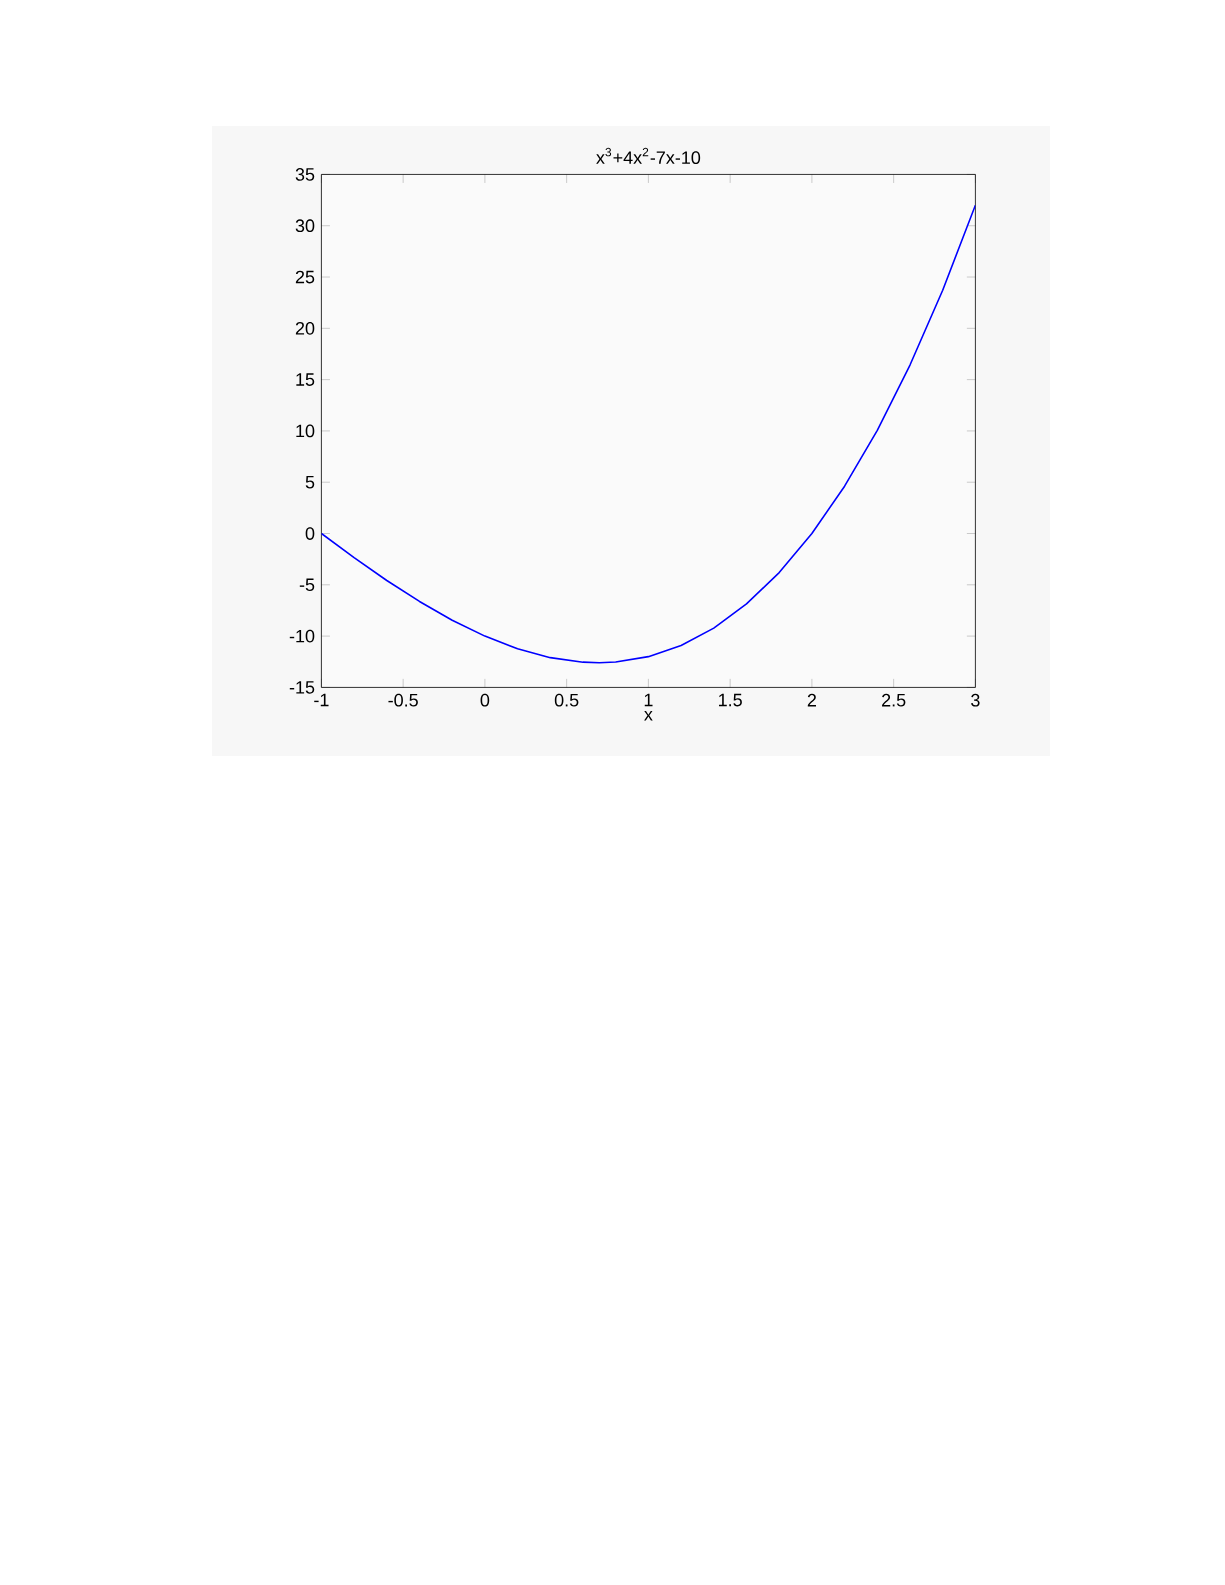 The height and width of the screenshot is (1585, 1225). What do you see at coordinates (975, 700) in the screenshot?
I see `x-tick-label: 3` at bounding box center [975, 700].